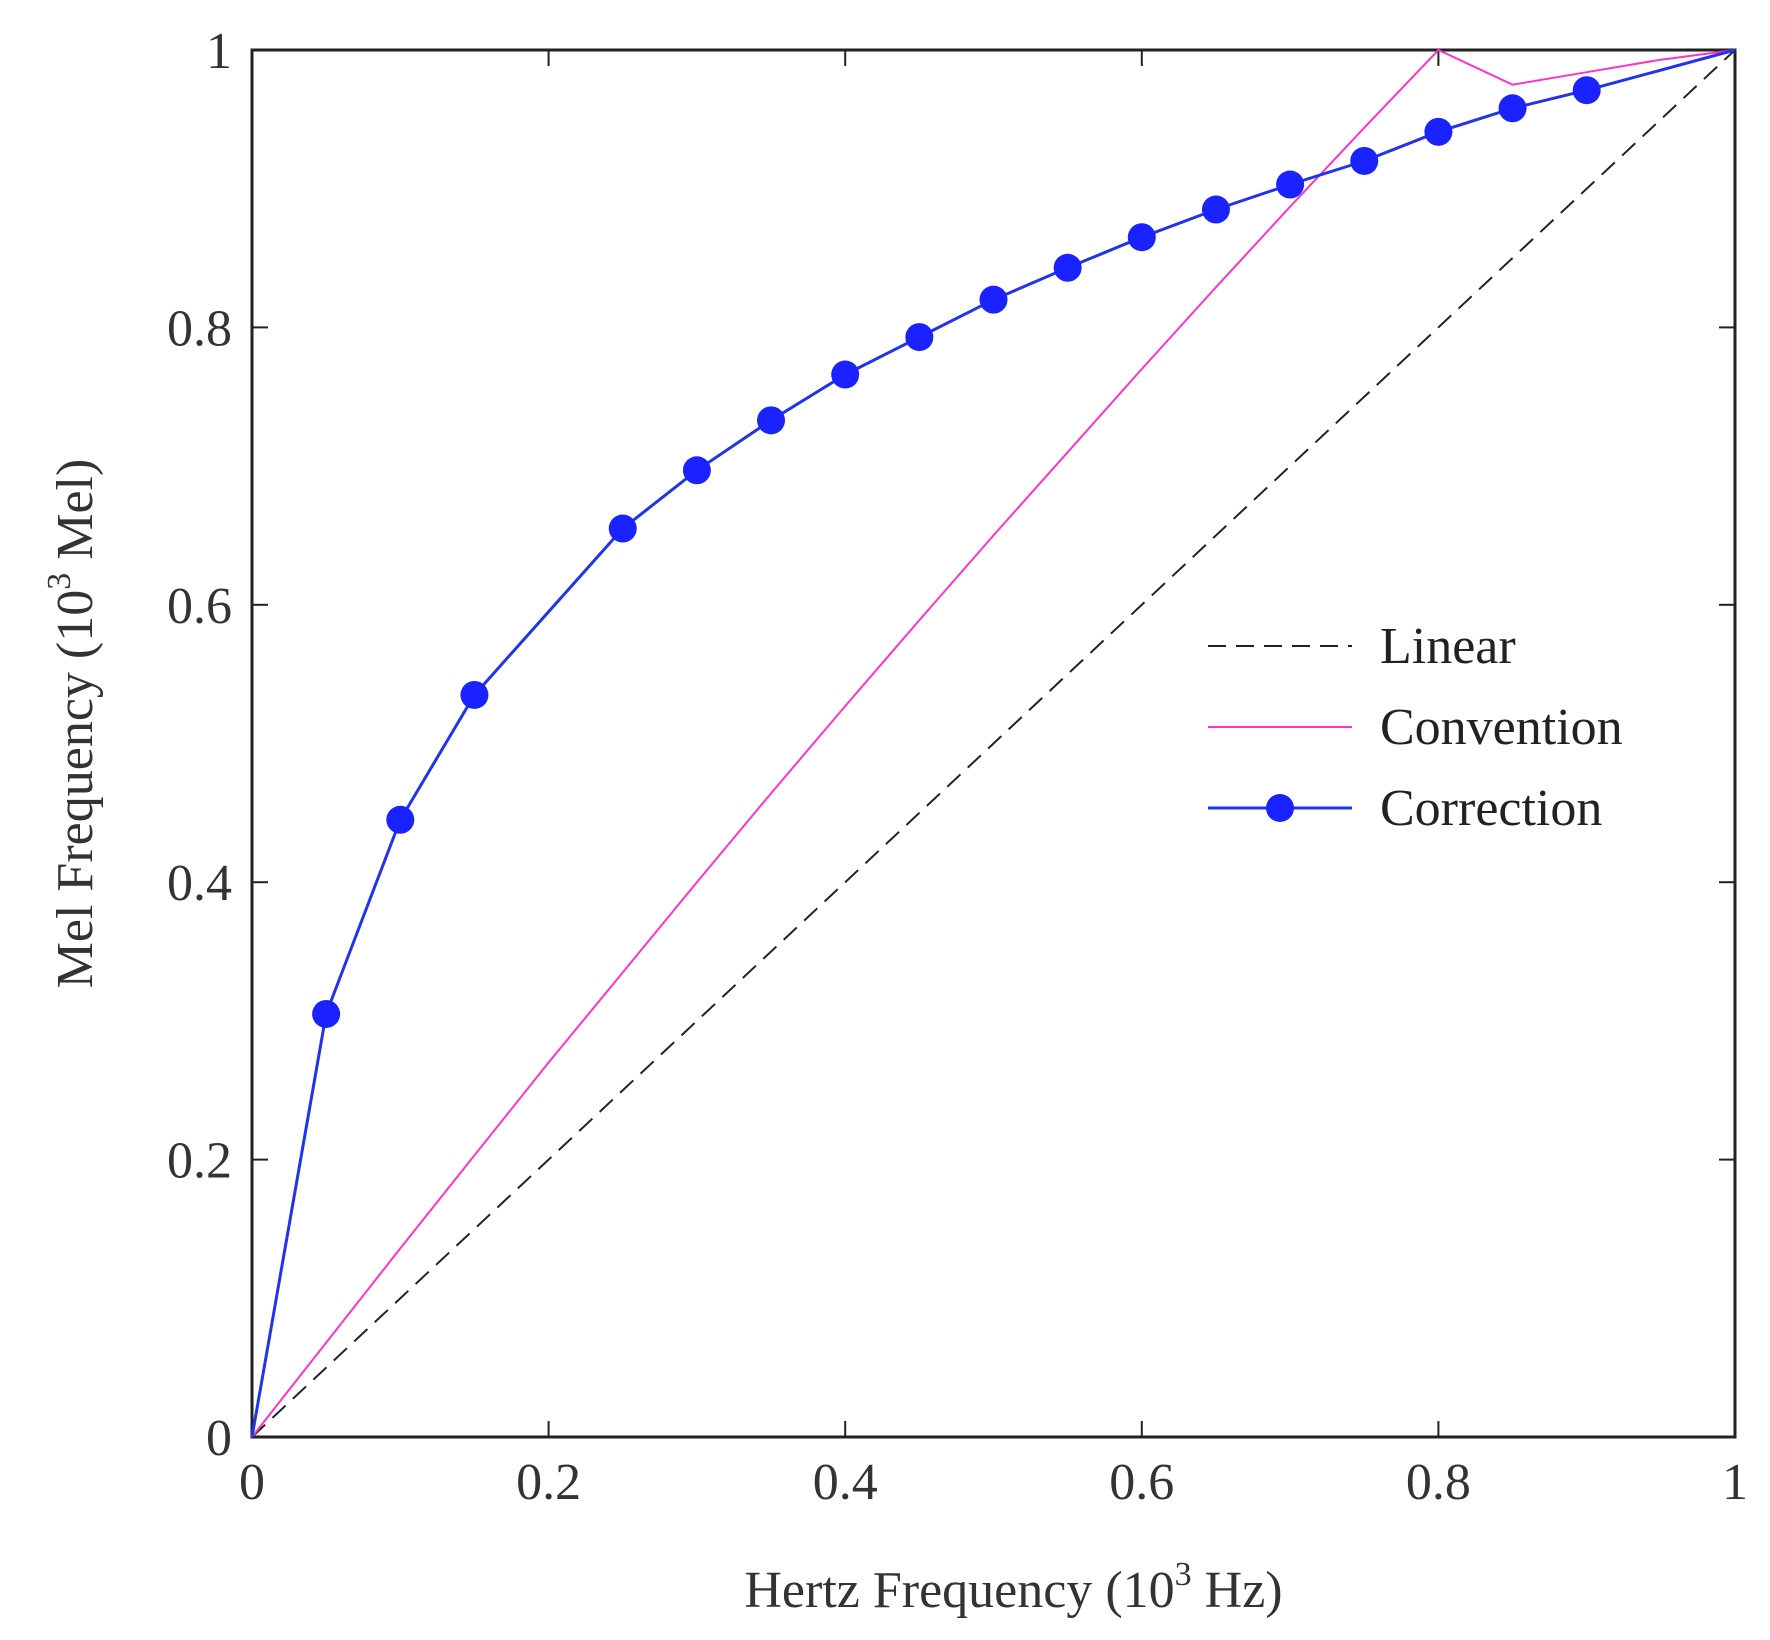  Describe the element at coordinates (219, 1438) in the screenshot. I see `y-tick-label: 0` at that location.